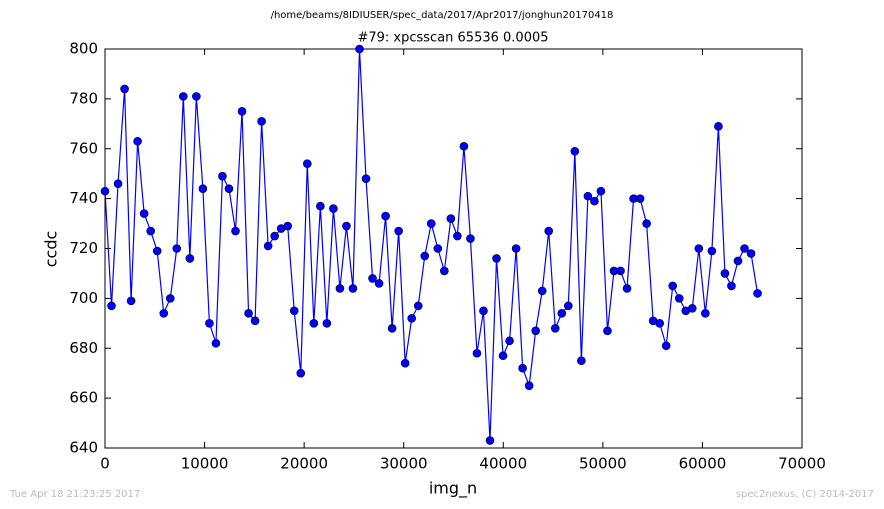 The width and height of the screenshot is (884, 509). Describe the element at coordinates (83, 98) in the screenshot. I see `y-tick-label: 780` at that location.